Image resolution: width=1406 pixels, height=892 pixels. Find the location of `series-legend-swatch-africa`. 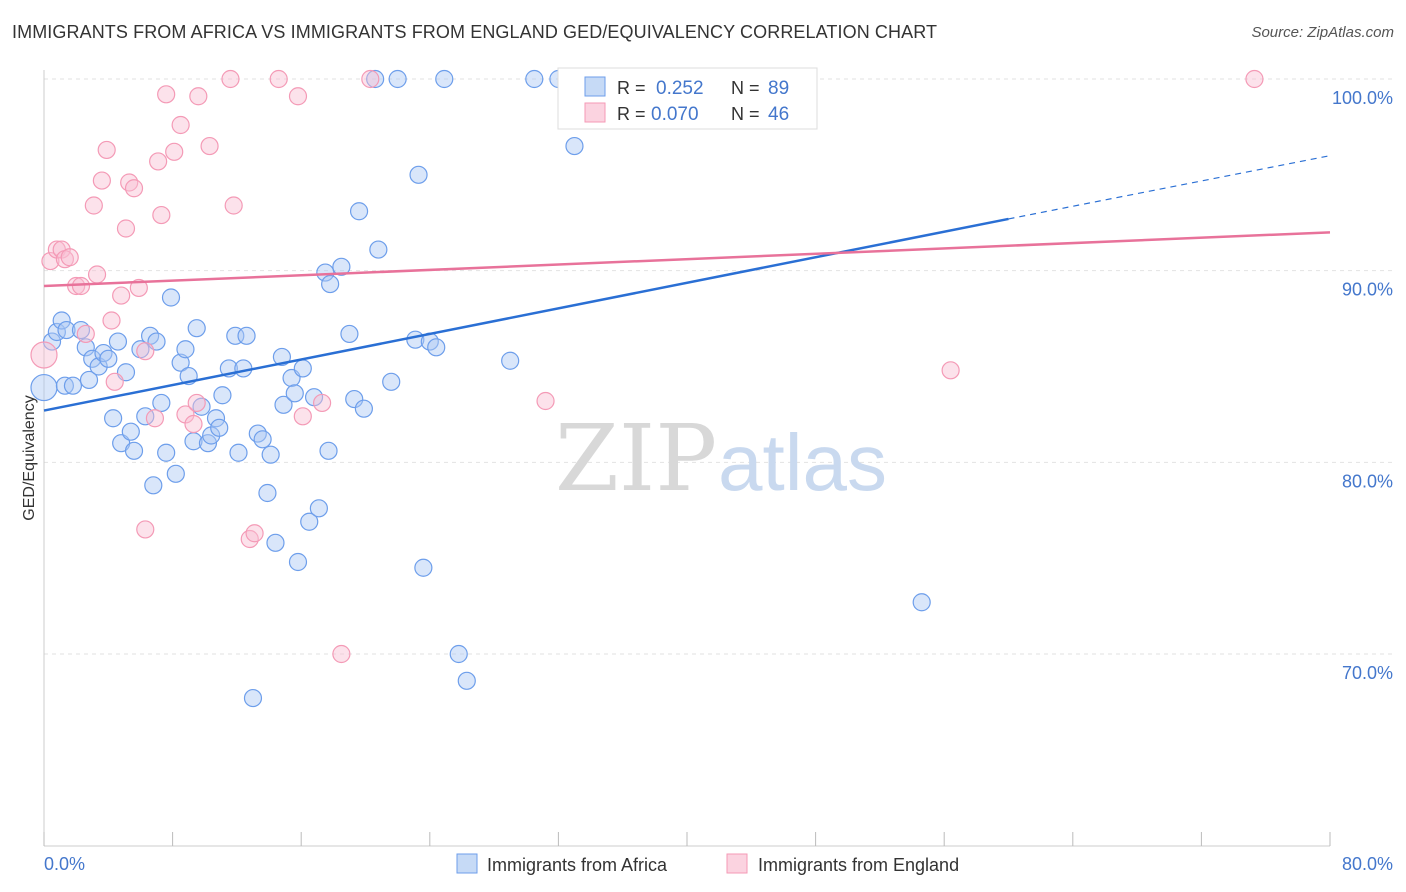

series-legend-swatch-africa is located at coordinates (467, 863).